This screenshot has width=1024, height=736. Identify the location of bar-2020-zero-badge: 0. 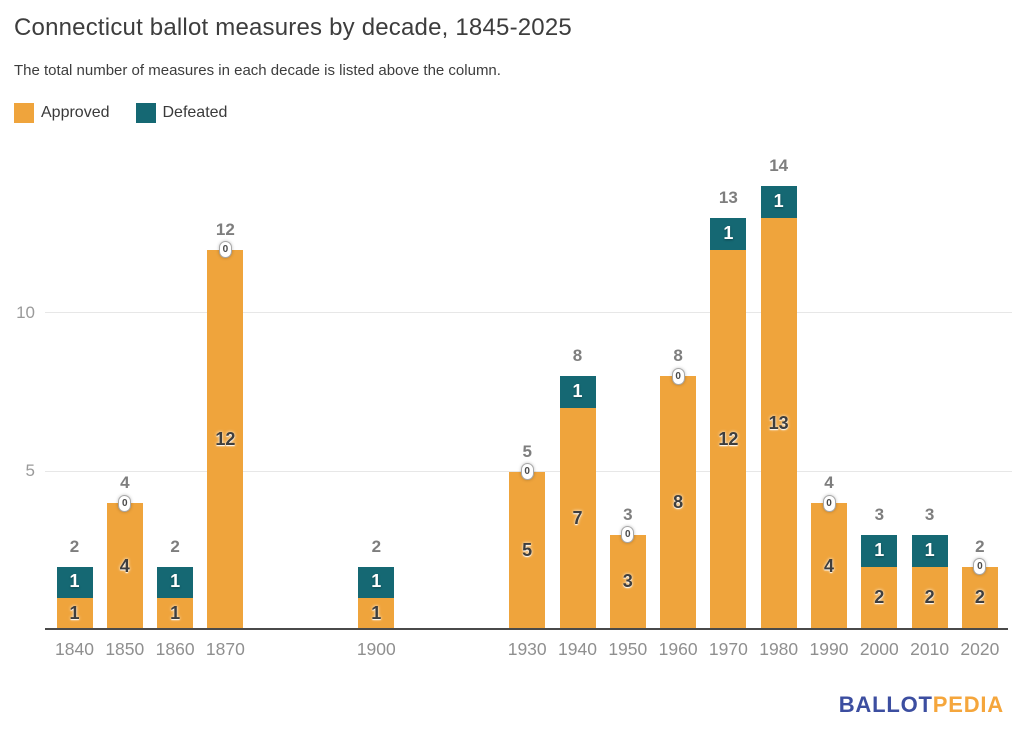
(980, 567).